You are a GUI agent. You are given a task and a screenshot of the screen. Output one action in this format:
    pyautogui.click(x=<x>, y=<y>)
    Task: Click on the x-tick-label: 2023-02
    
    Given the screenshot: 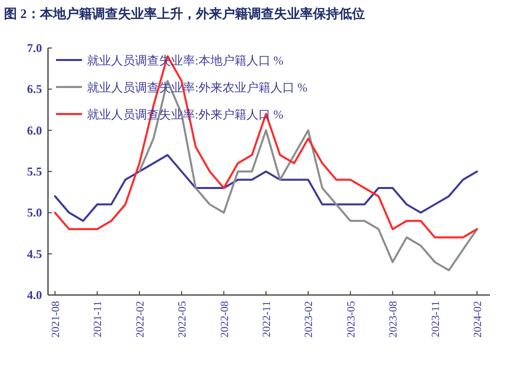 What is the action you would take?
    pyautogui.click(x=309, y=319)
    